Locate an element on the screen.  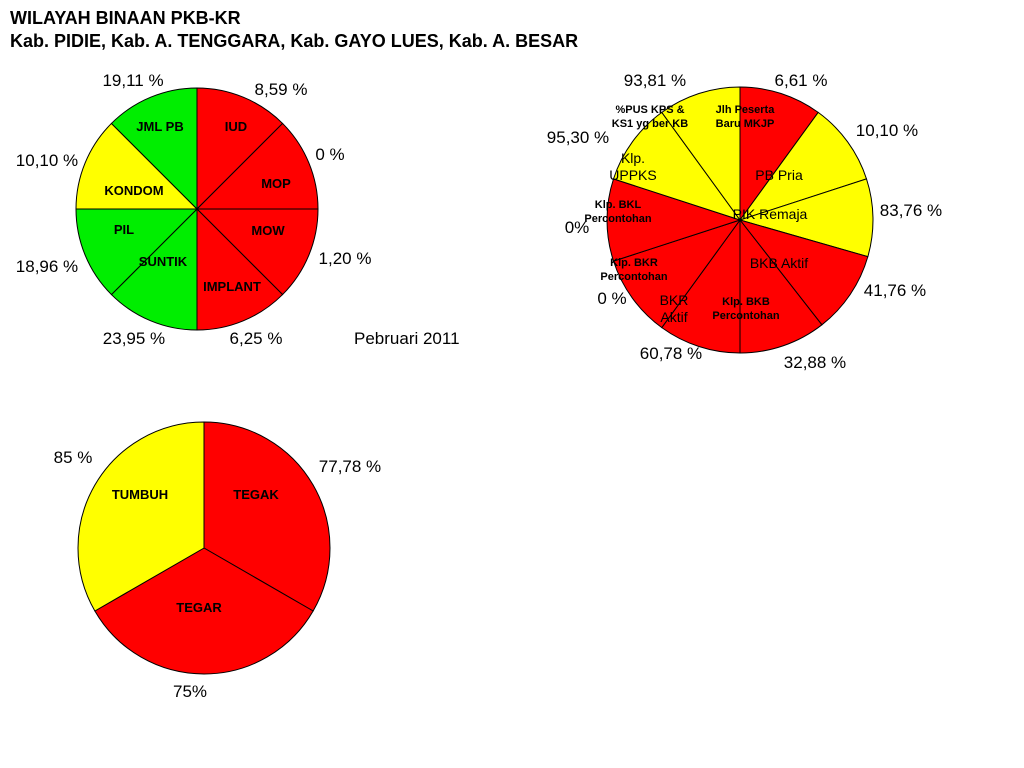
slice-value: 32,88 % is located at coordinates (815, 362).